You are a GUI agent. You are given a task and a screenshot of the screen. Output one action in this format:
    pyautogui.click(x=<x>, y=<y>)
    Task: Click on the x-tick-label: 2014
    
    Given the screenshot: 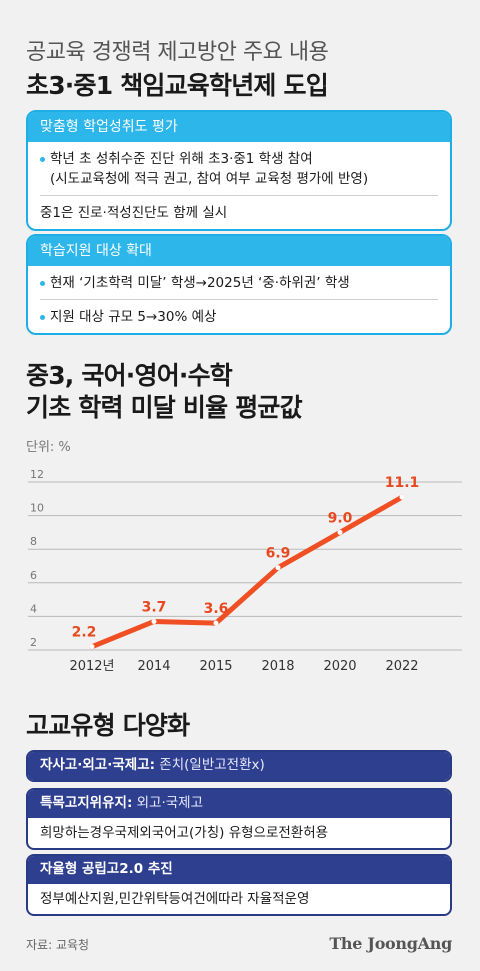 What is the action you would take?
    pyautogui.click(x=153, y=666)
    